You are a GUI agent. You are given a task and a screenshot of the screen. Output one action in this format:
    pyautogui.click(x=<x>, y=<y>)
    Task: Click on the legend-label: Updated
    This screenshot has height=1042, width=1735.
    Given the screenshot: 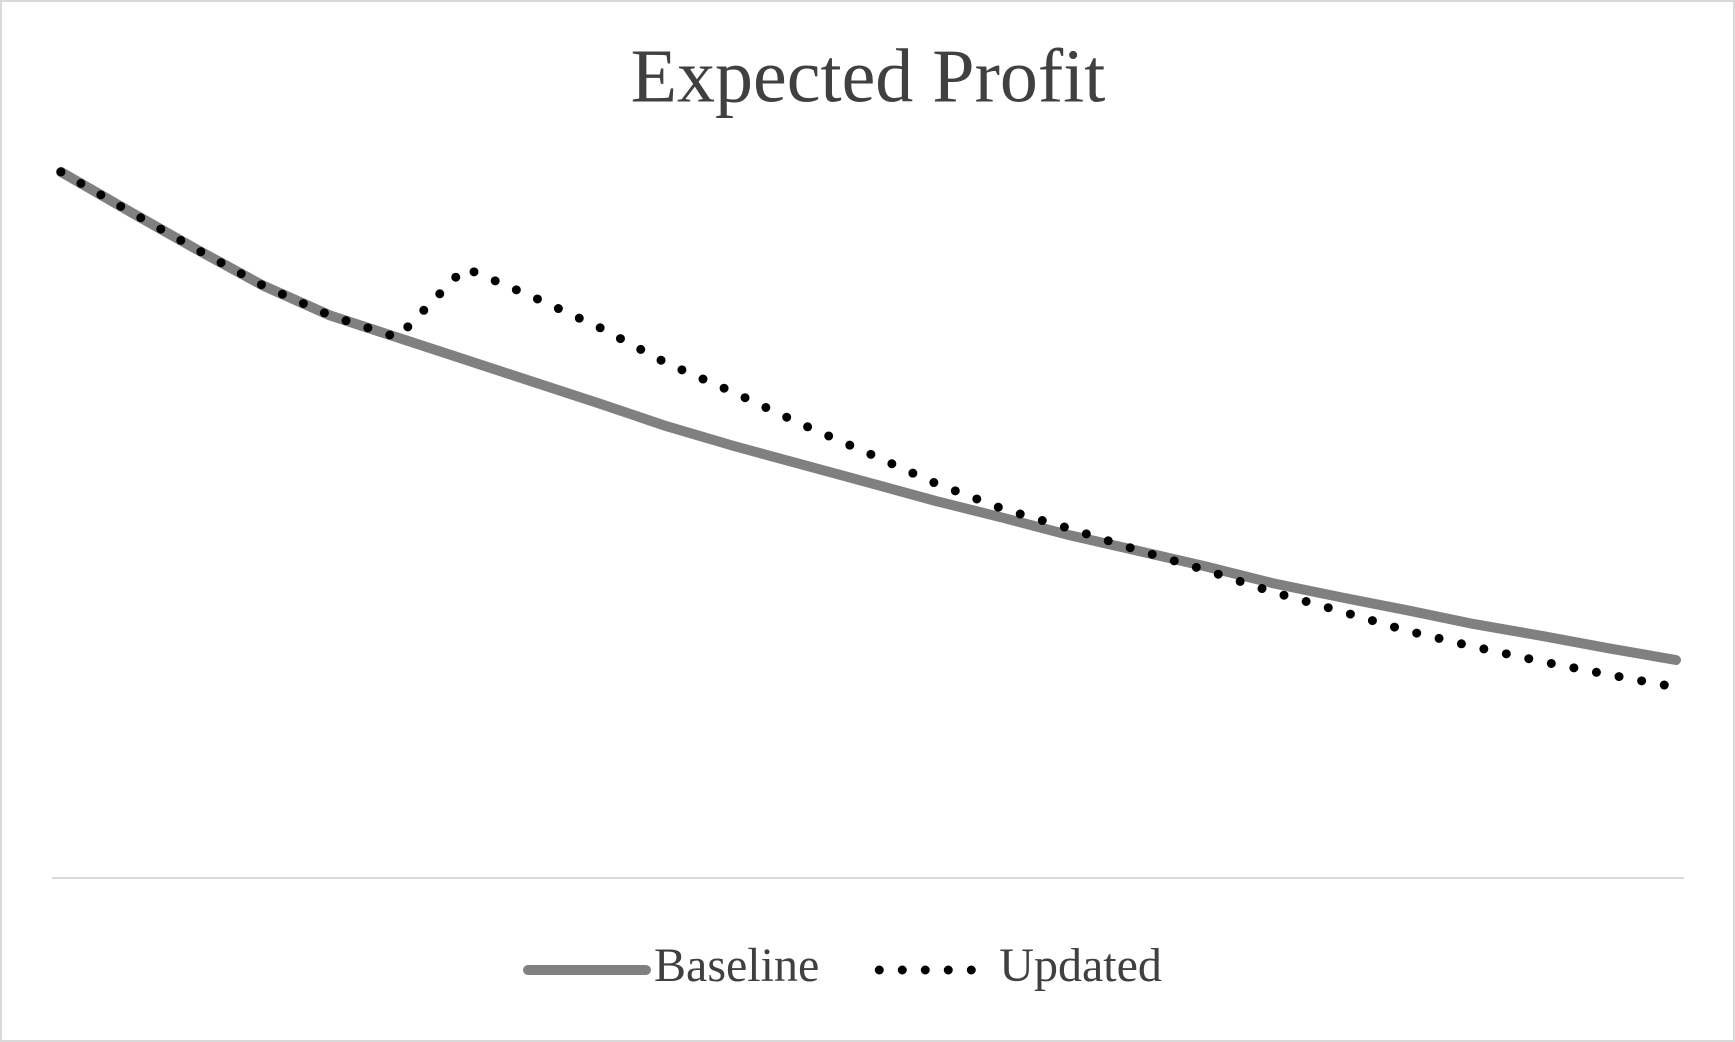 What is the action you would take?
    pyautogui.click(x=1080, y=965)
    